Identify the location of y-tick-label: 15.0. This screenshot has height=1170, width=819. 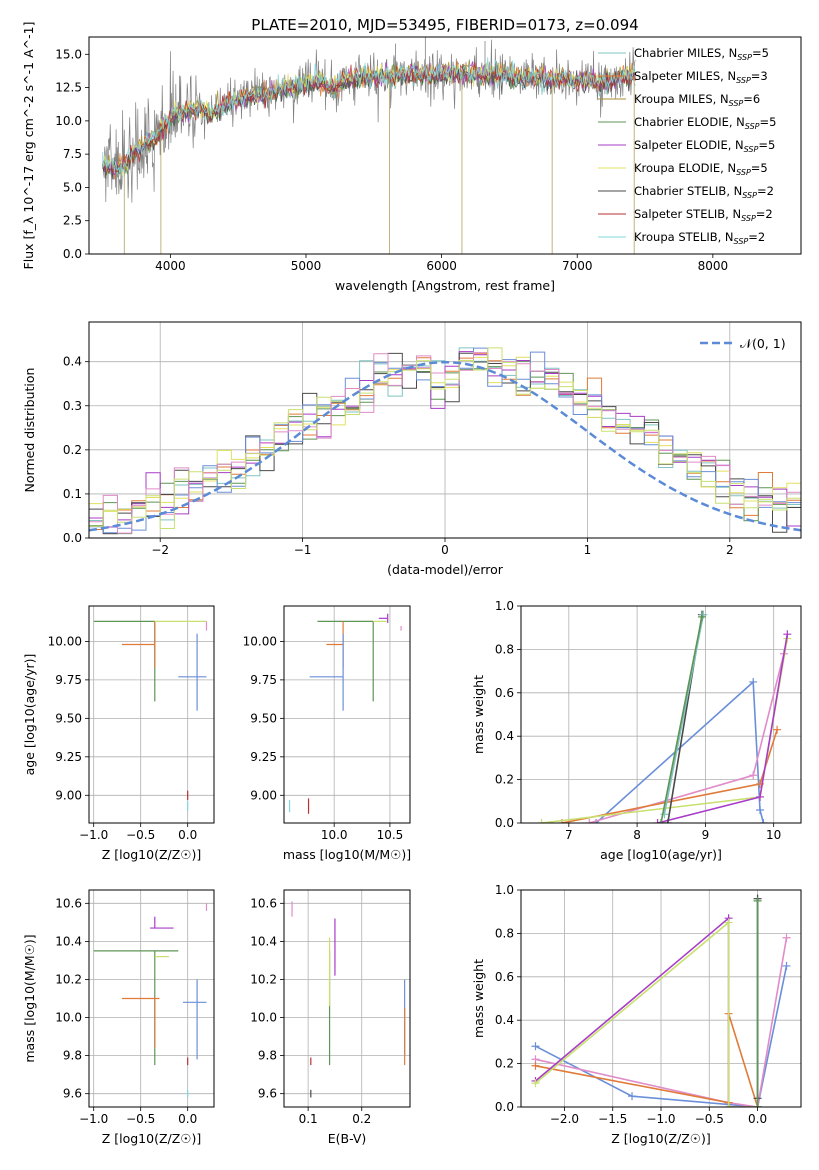
(68, 54).